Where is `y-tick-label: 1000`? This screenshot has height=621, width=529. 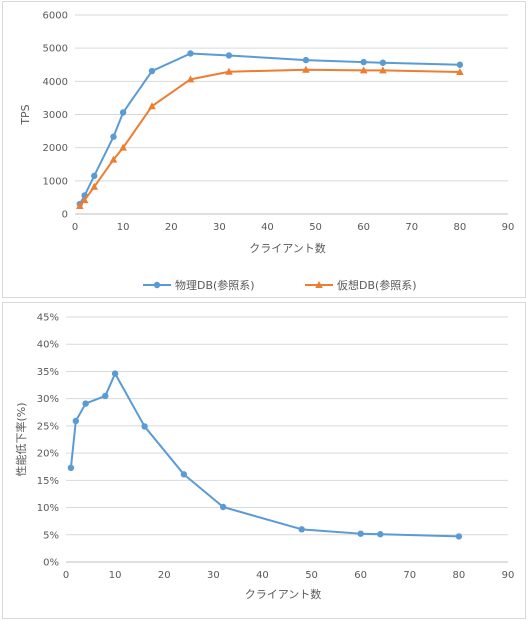 y-tick-label: 1000 is located at coordinates (55, 181).